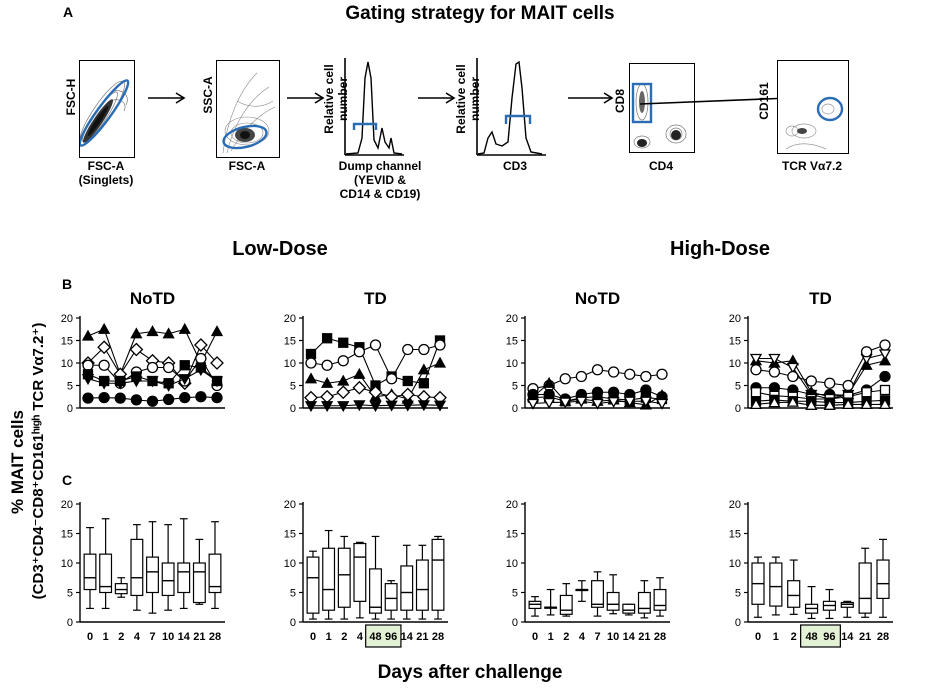  I want to click on gate-5-xlabel: CD4, so click(660, 166).